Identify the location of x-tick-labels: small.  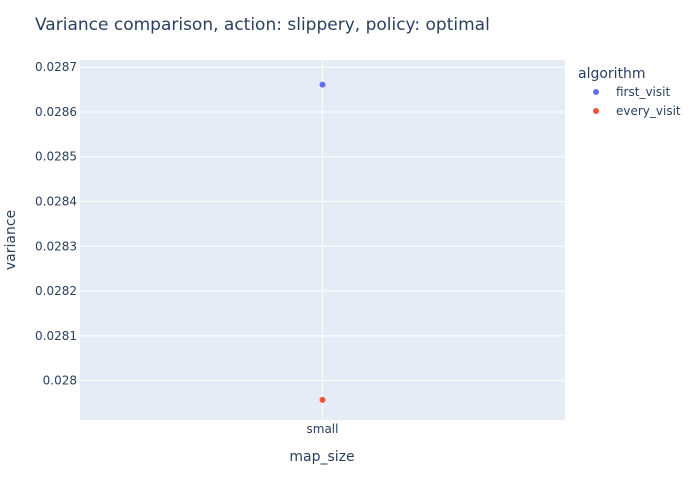
(323, 429).